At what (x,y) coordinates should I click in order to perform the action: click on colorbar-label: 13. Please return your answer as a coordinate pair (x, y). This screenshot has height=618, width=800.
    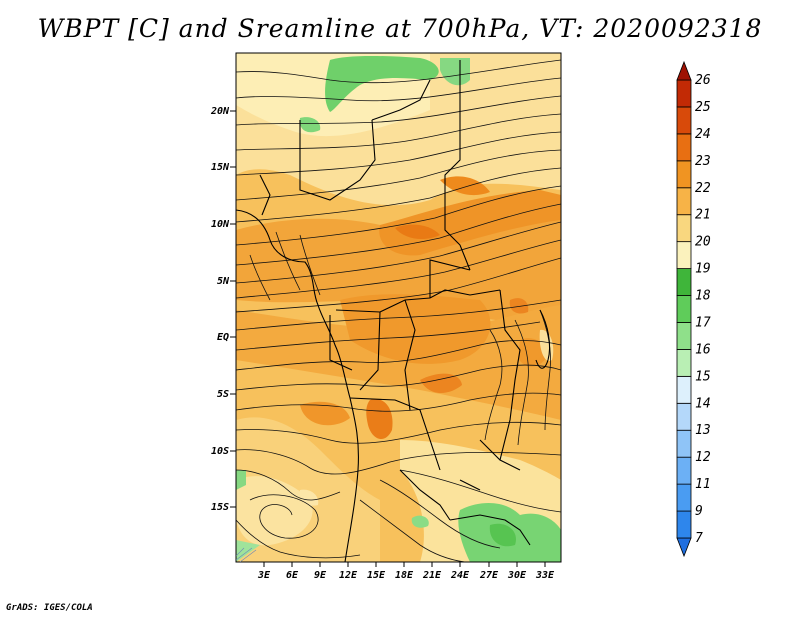
    Looking at the image, I should click on (703, 430).